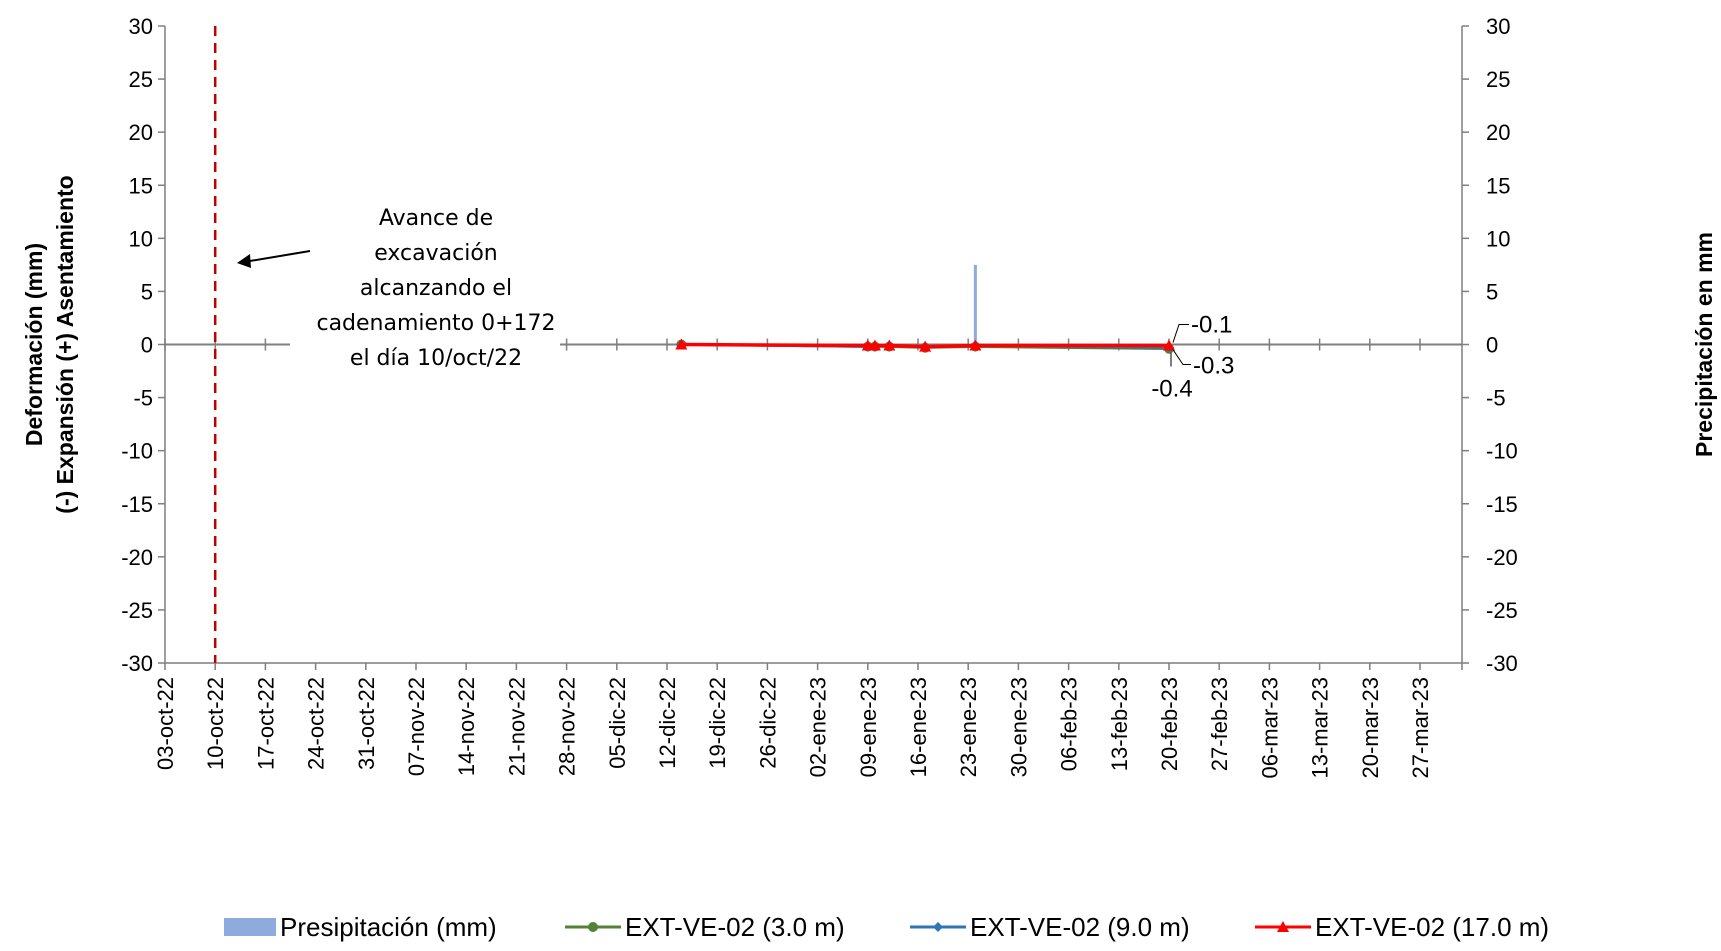  I want to click on x-tick-label: 27-mar-23, so click(1420, 727).